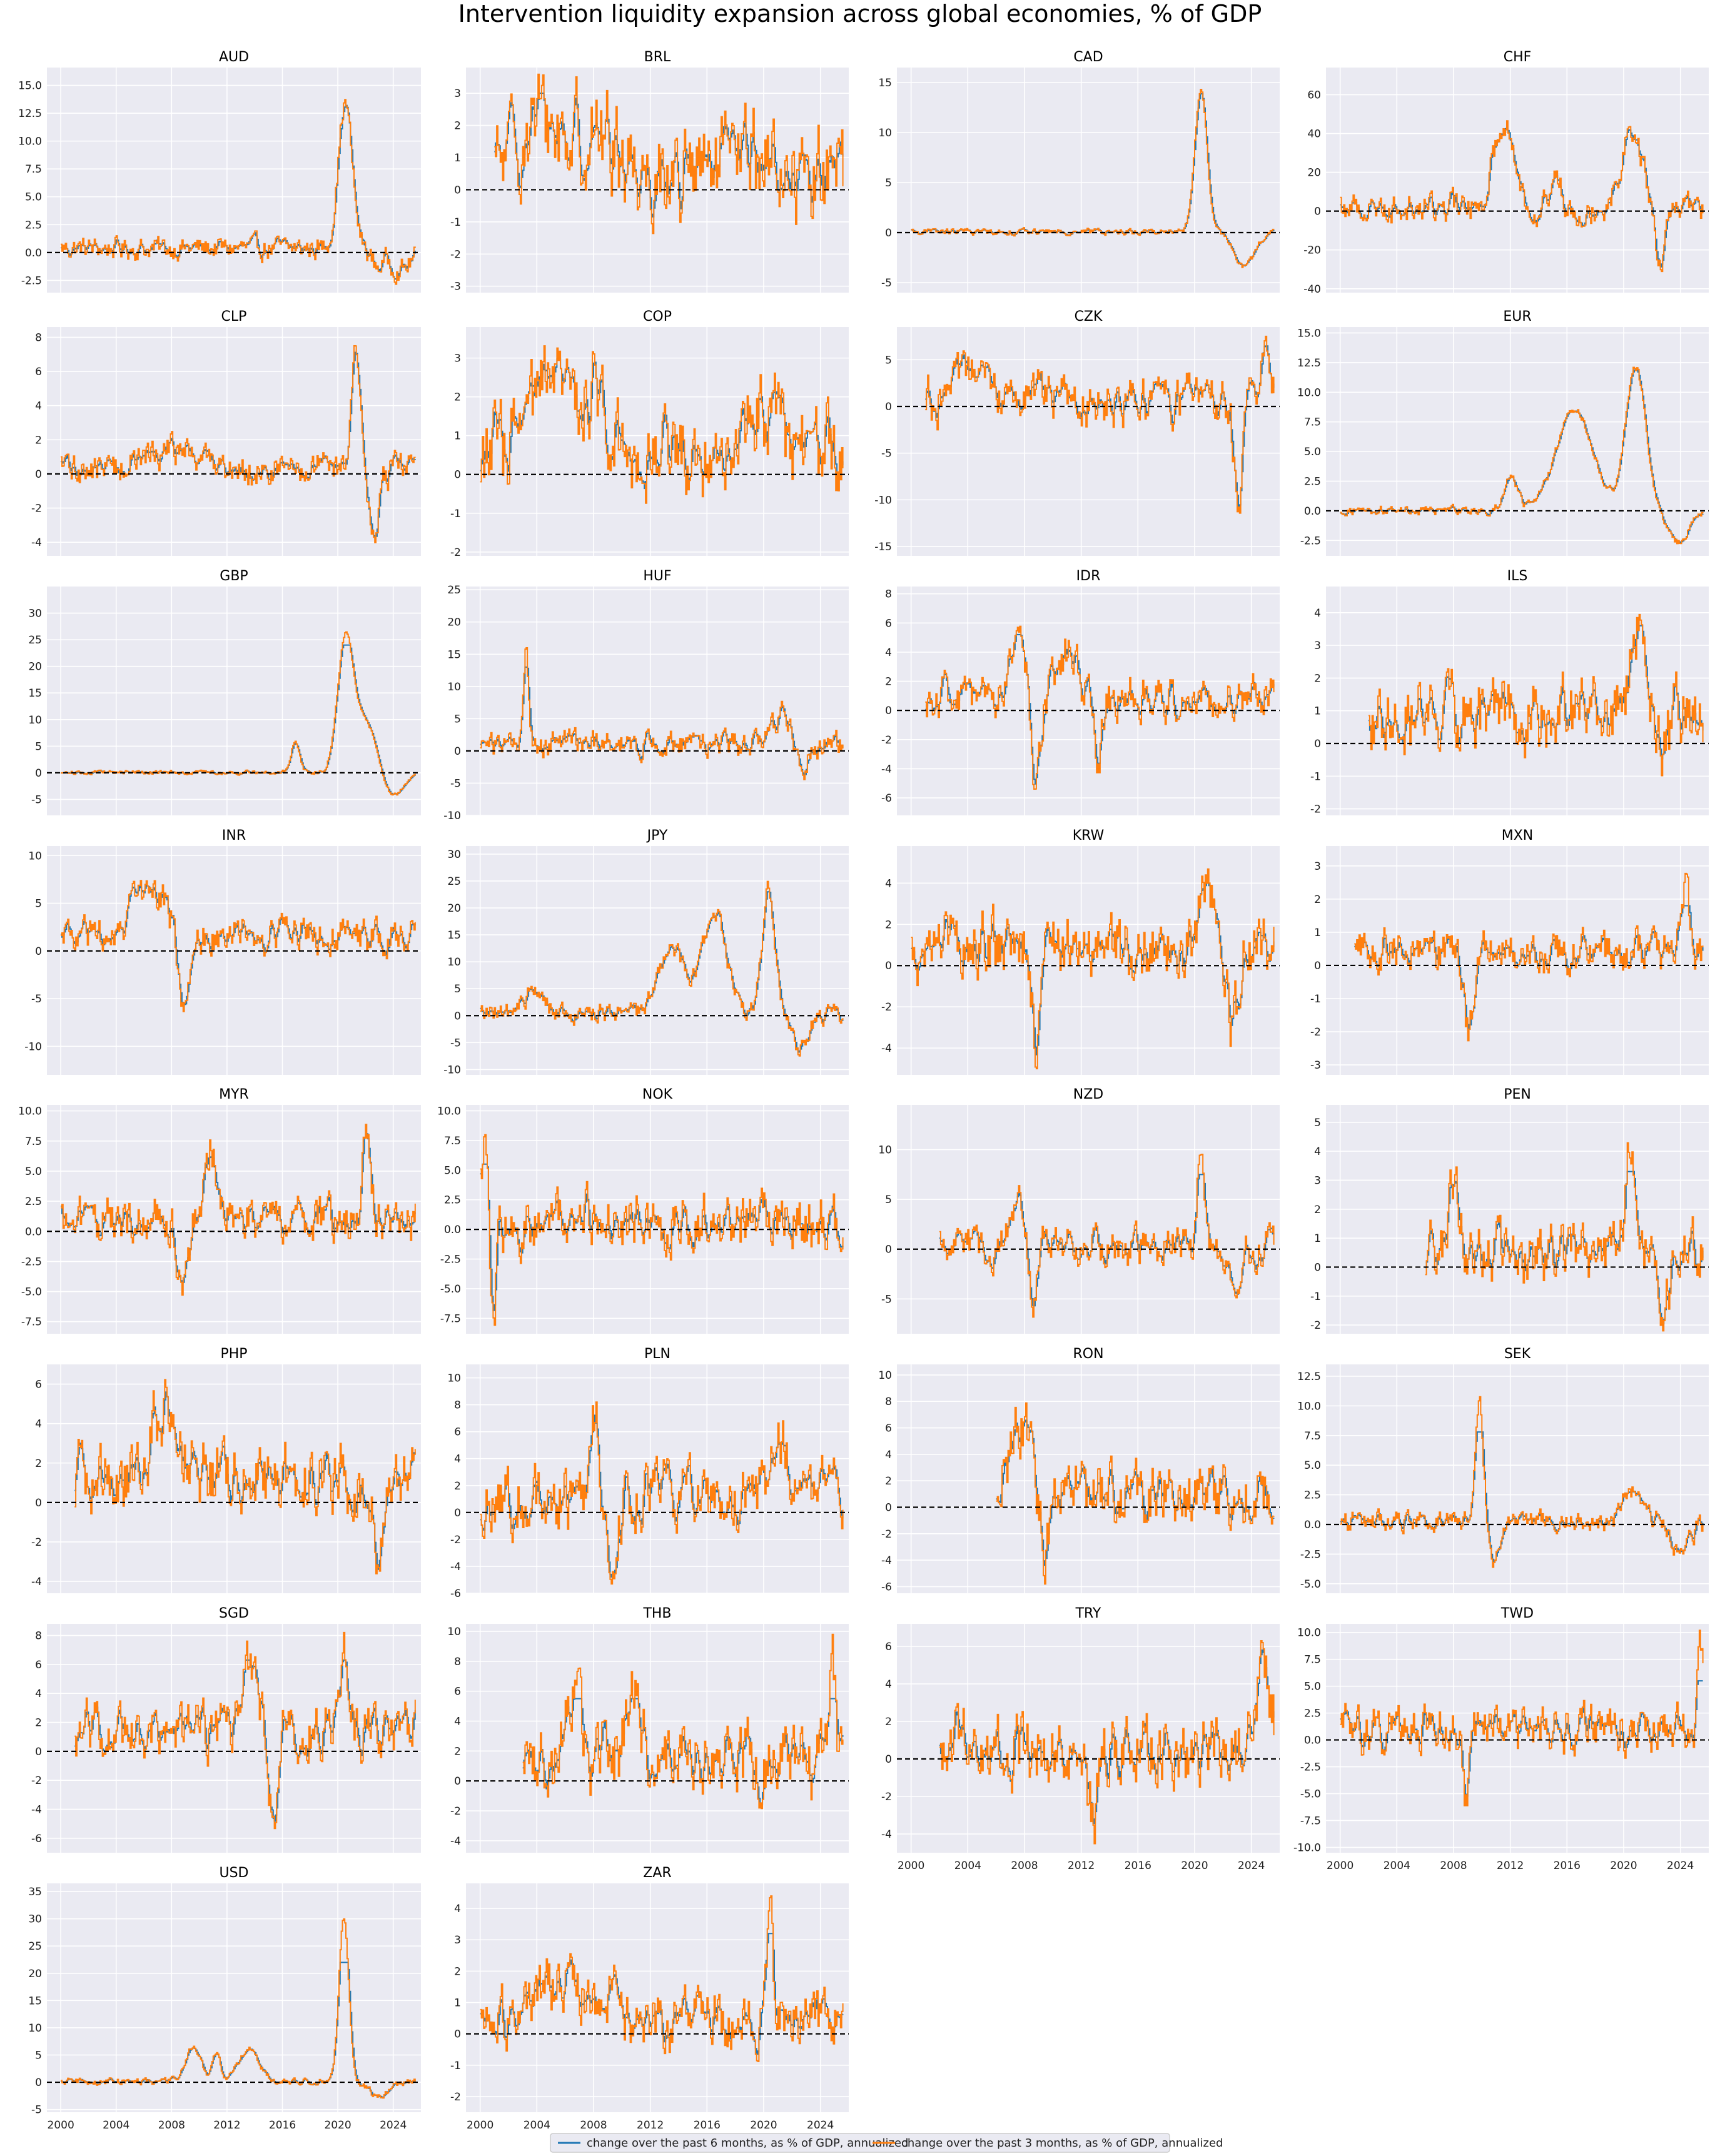 The height and width of the screenshot is (2156, 1720). Describe the element at coordinates (1089, 836) in the screenshot. I see `panel-title: KRW` at that location.